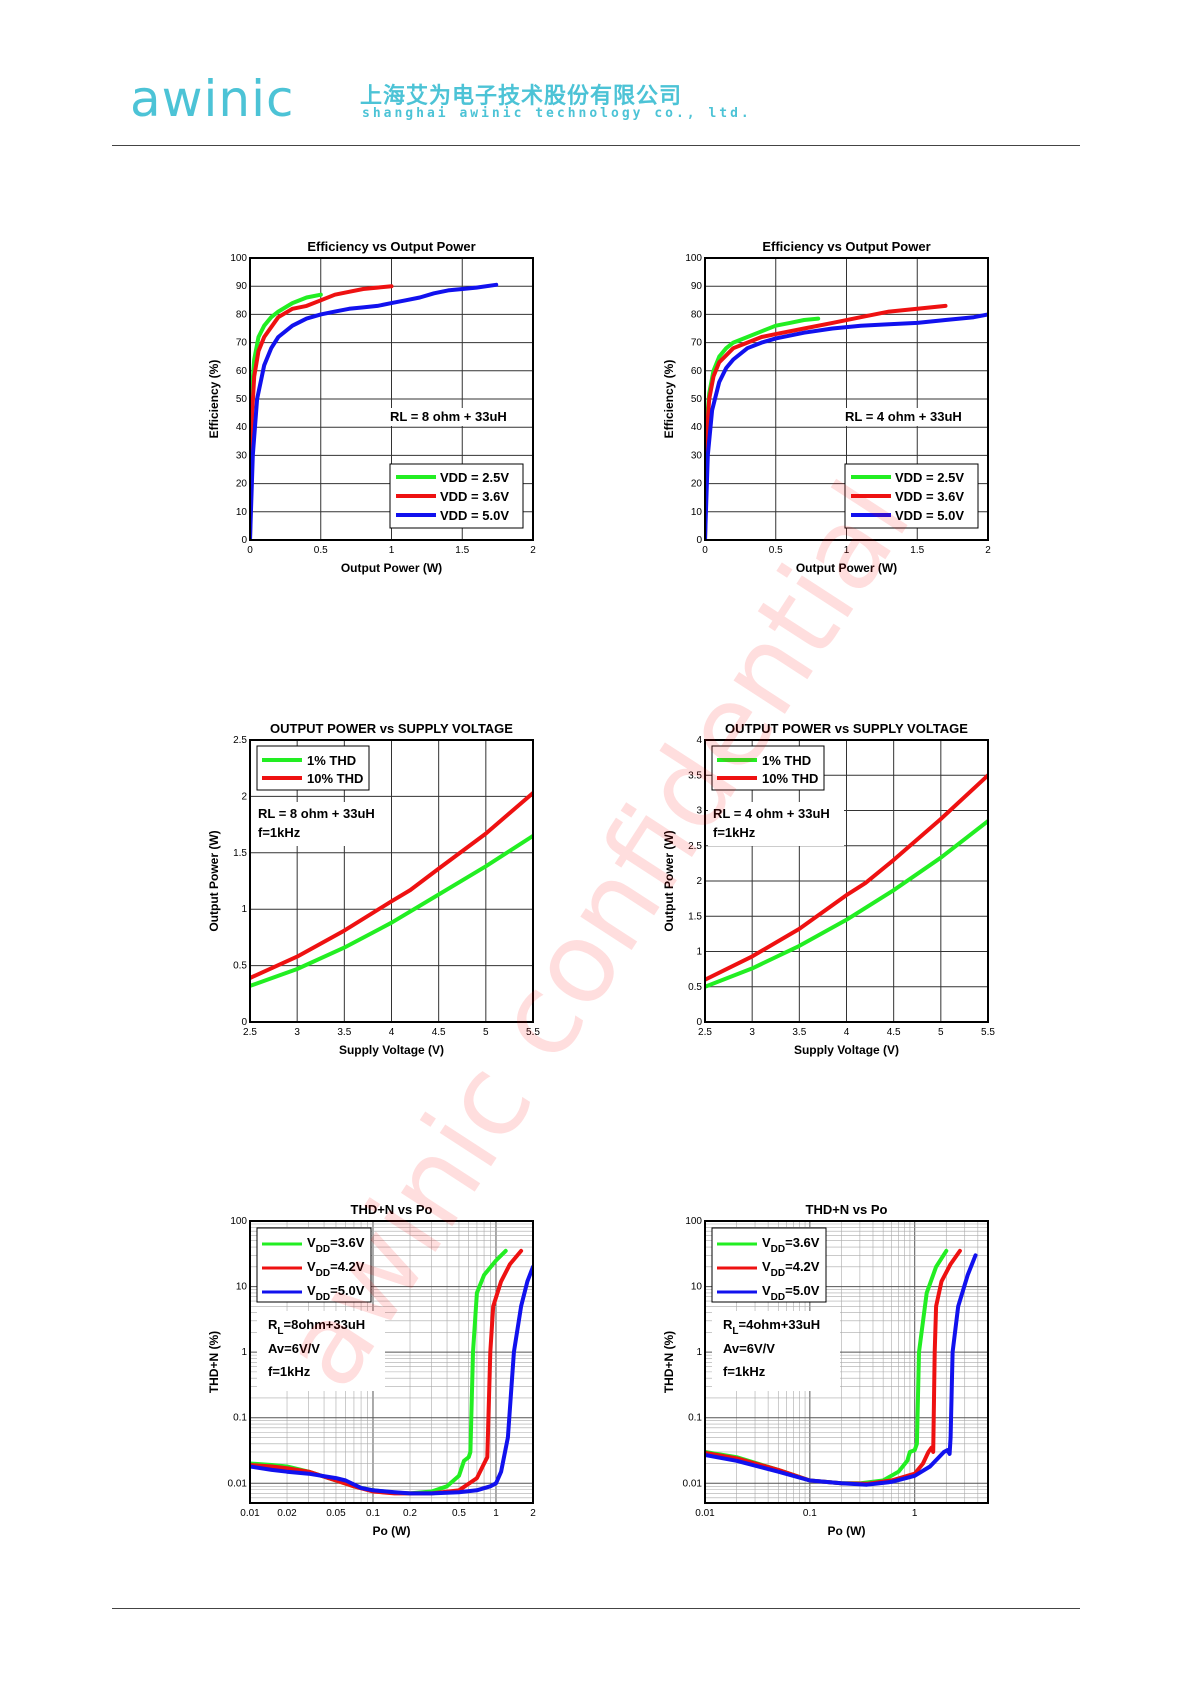 This screenshot has width=1192, height=1685. I want to click on y-tick-label: 30, so click(242, 455).